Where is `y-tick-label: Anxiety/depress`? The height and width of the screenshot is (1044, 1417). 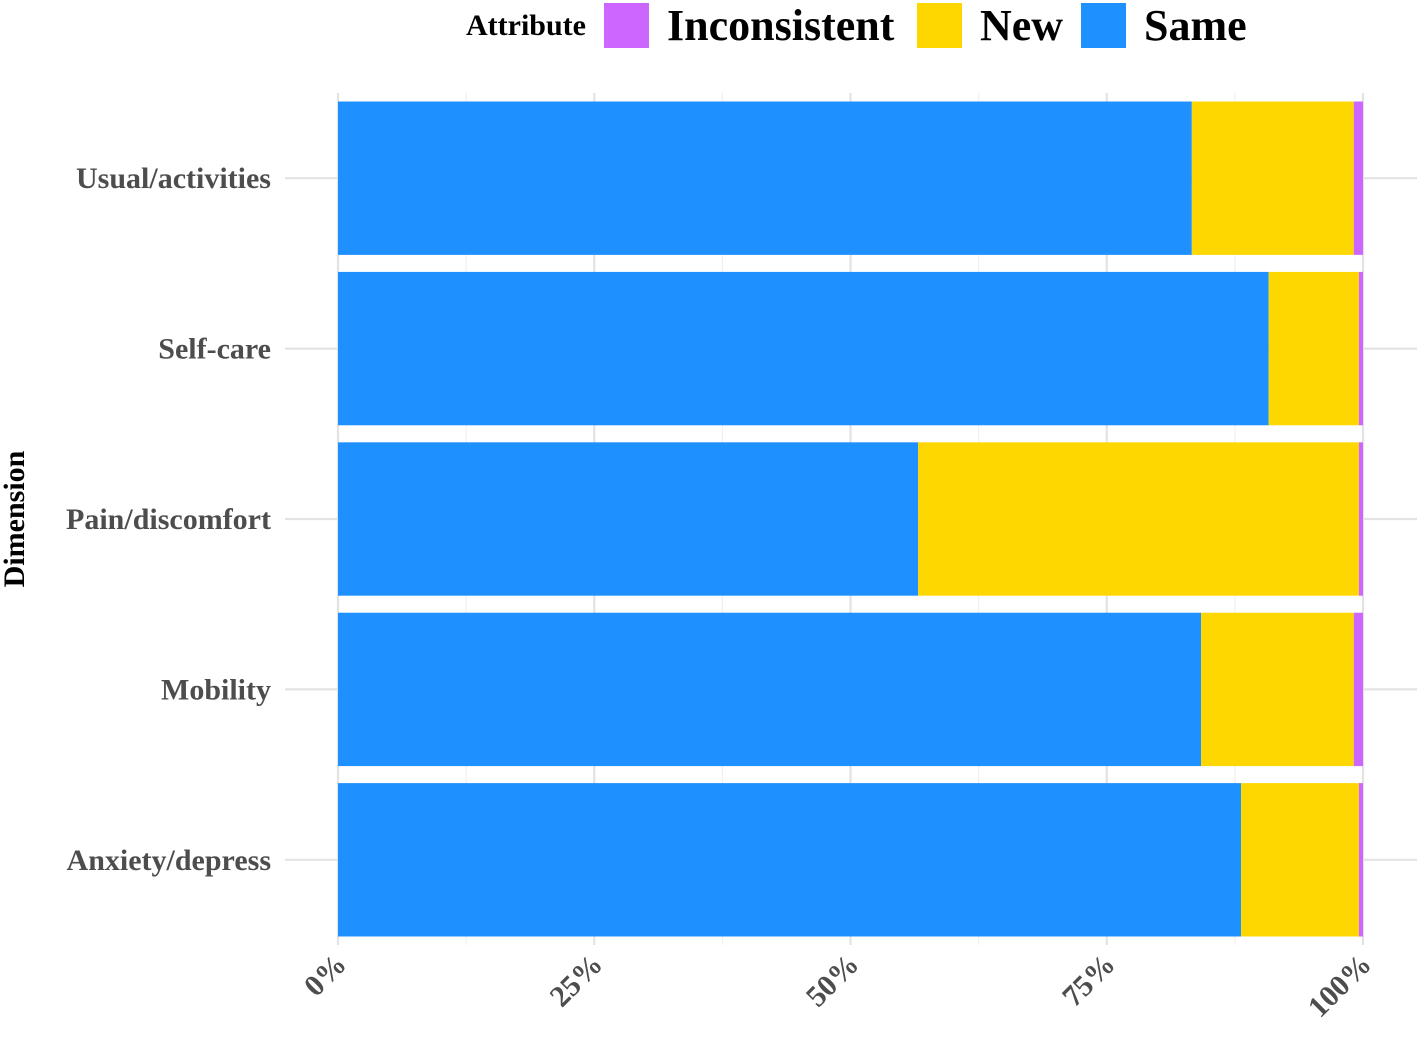
y-tick-label: Anxiety/depress is located at coordinates (169, 860).